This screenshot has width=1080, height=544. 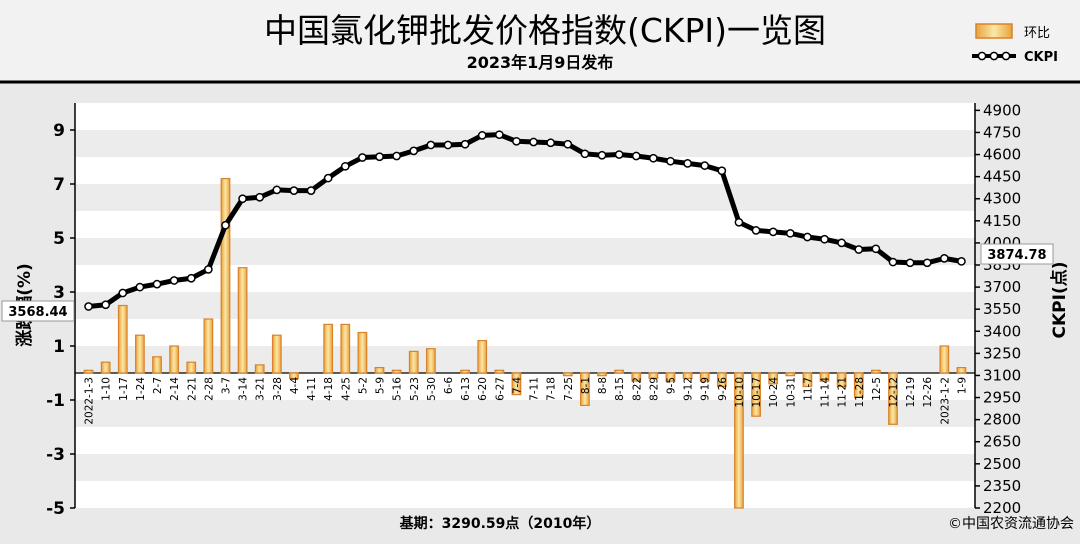 What do you see at coordinates (500, 389) in the screenshot?
I see `x-tick-label: 6-27` at bounding box center [500, 389].